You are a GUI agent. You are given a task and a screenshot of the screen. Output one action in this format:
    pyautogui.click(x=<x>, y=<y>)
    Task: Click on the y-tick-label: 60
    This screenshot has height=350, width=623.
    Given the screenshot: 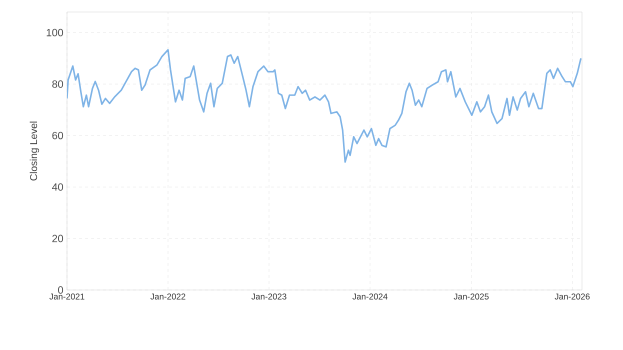 What is the action you would take?
    pyautogui.click(x=58, y=136)
    